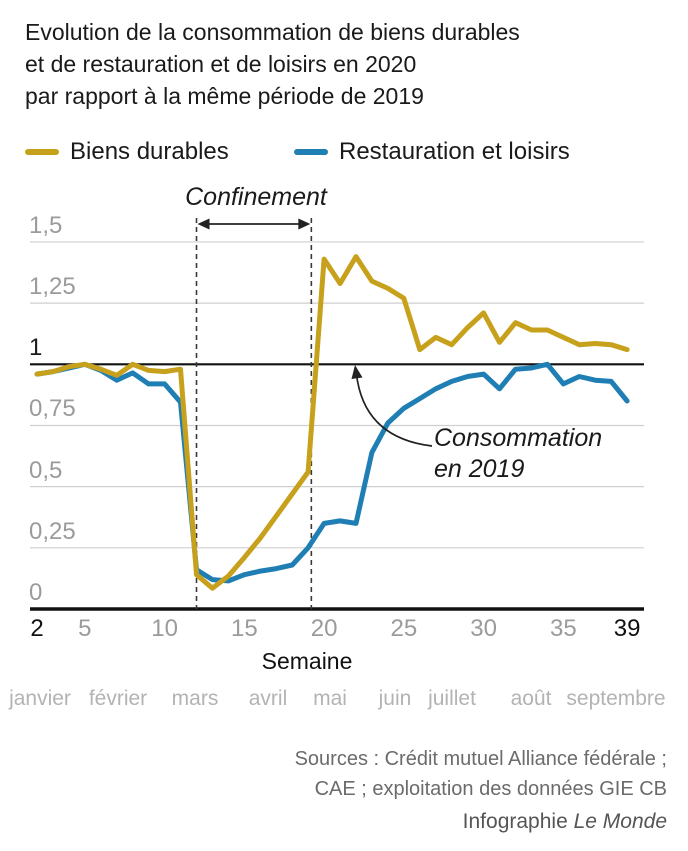 The width and height of the screenshot is (688, 851). Describe the element at coordinates (224, 96) in the screenshot. I see `title-line-3: par rapport à la même période de 2019` at that location.